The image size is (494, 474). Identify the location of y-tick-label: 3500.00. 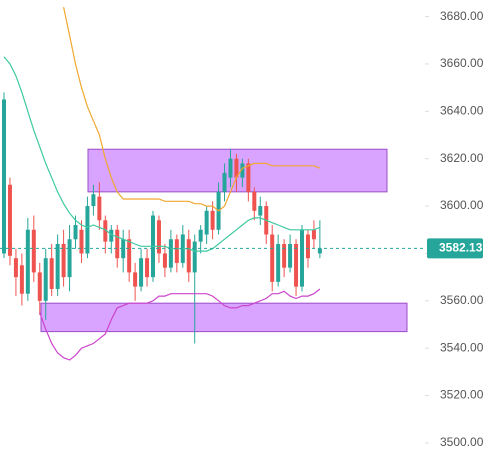
(462, 442).